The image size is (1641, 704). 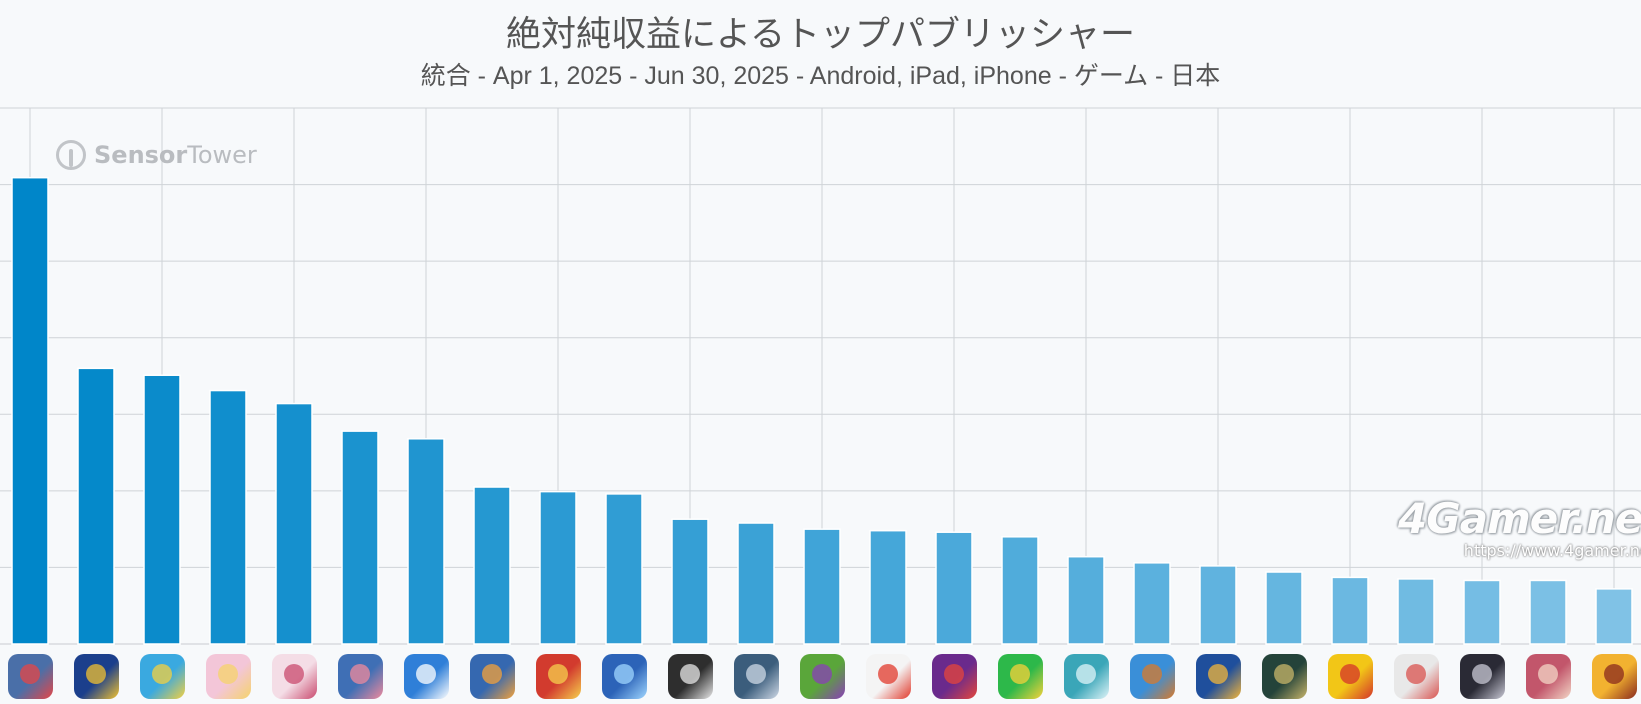 I want to click on battle-cats-icon, so click(x=1416, y=676).